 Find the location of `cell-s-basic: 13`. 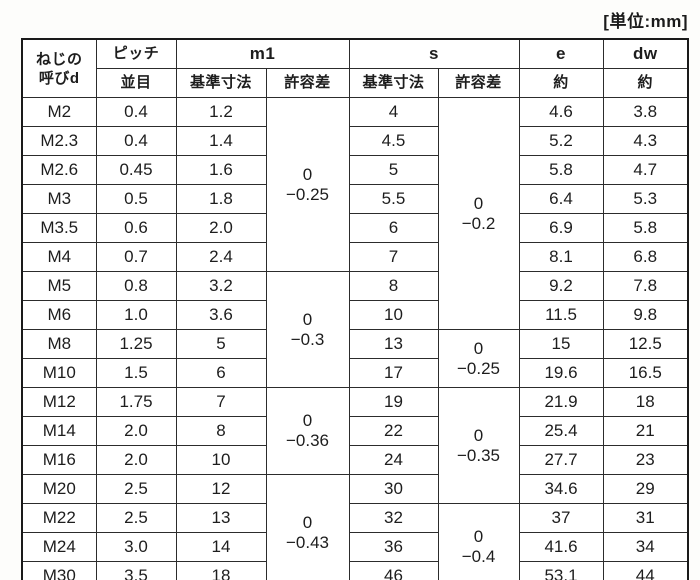

cell-s-basic: 13 is located at coordinates (393, 344).